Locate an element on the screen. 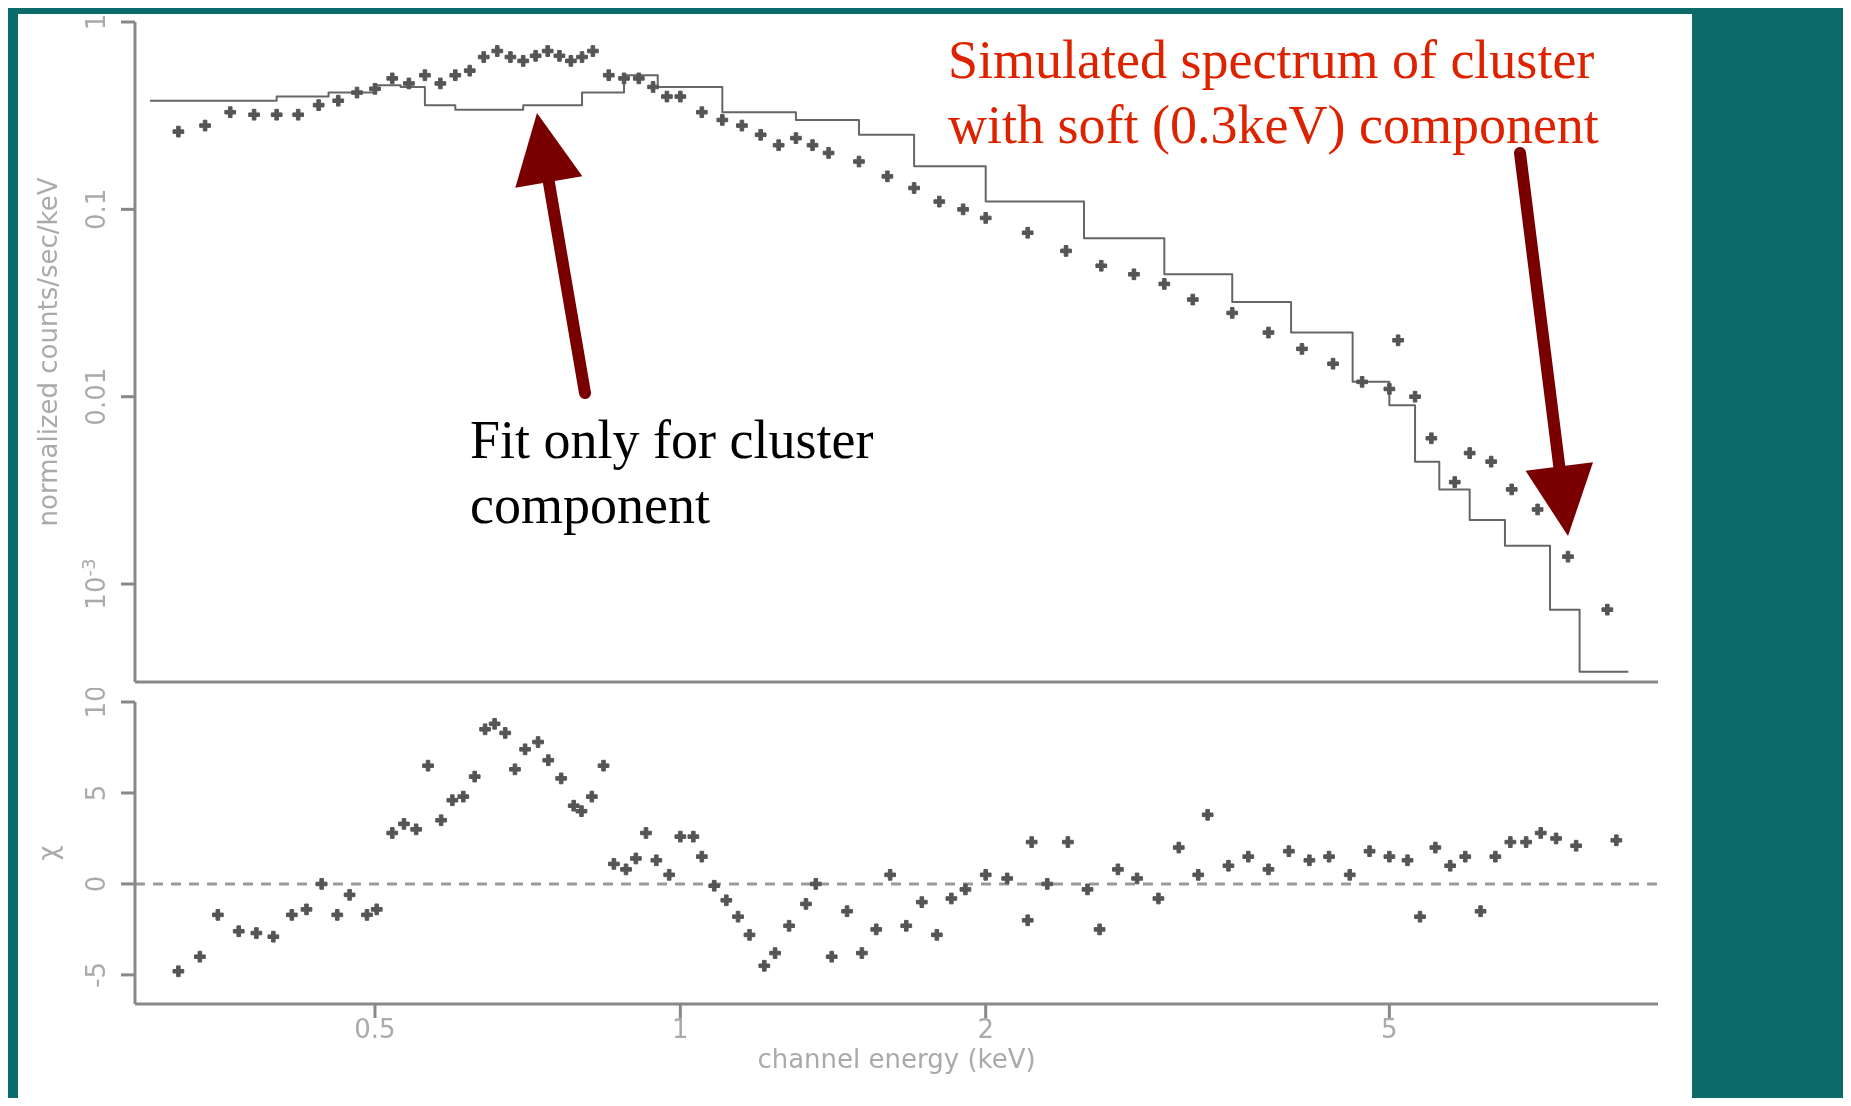 This screenshot has width=1851, height=1106. y-axis-title: normalized counts/sec/keV is located at coordinates (48, 352).